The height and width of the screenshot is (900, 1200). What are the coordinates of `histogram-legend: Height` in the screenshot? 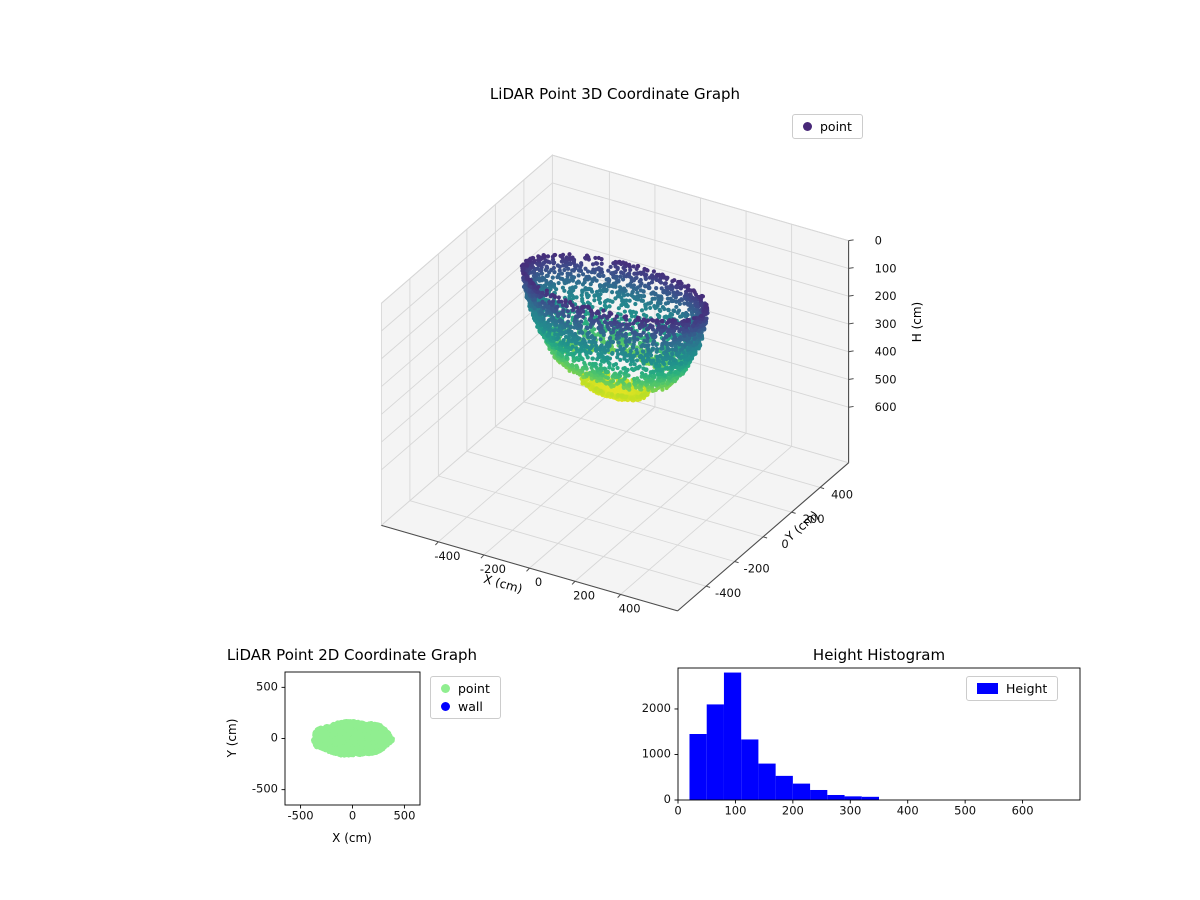 It's located at (1012, 688).